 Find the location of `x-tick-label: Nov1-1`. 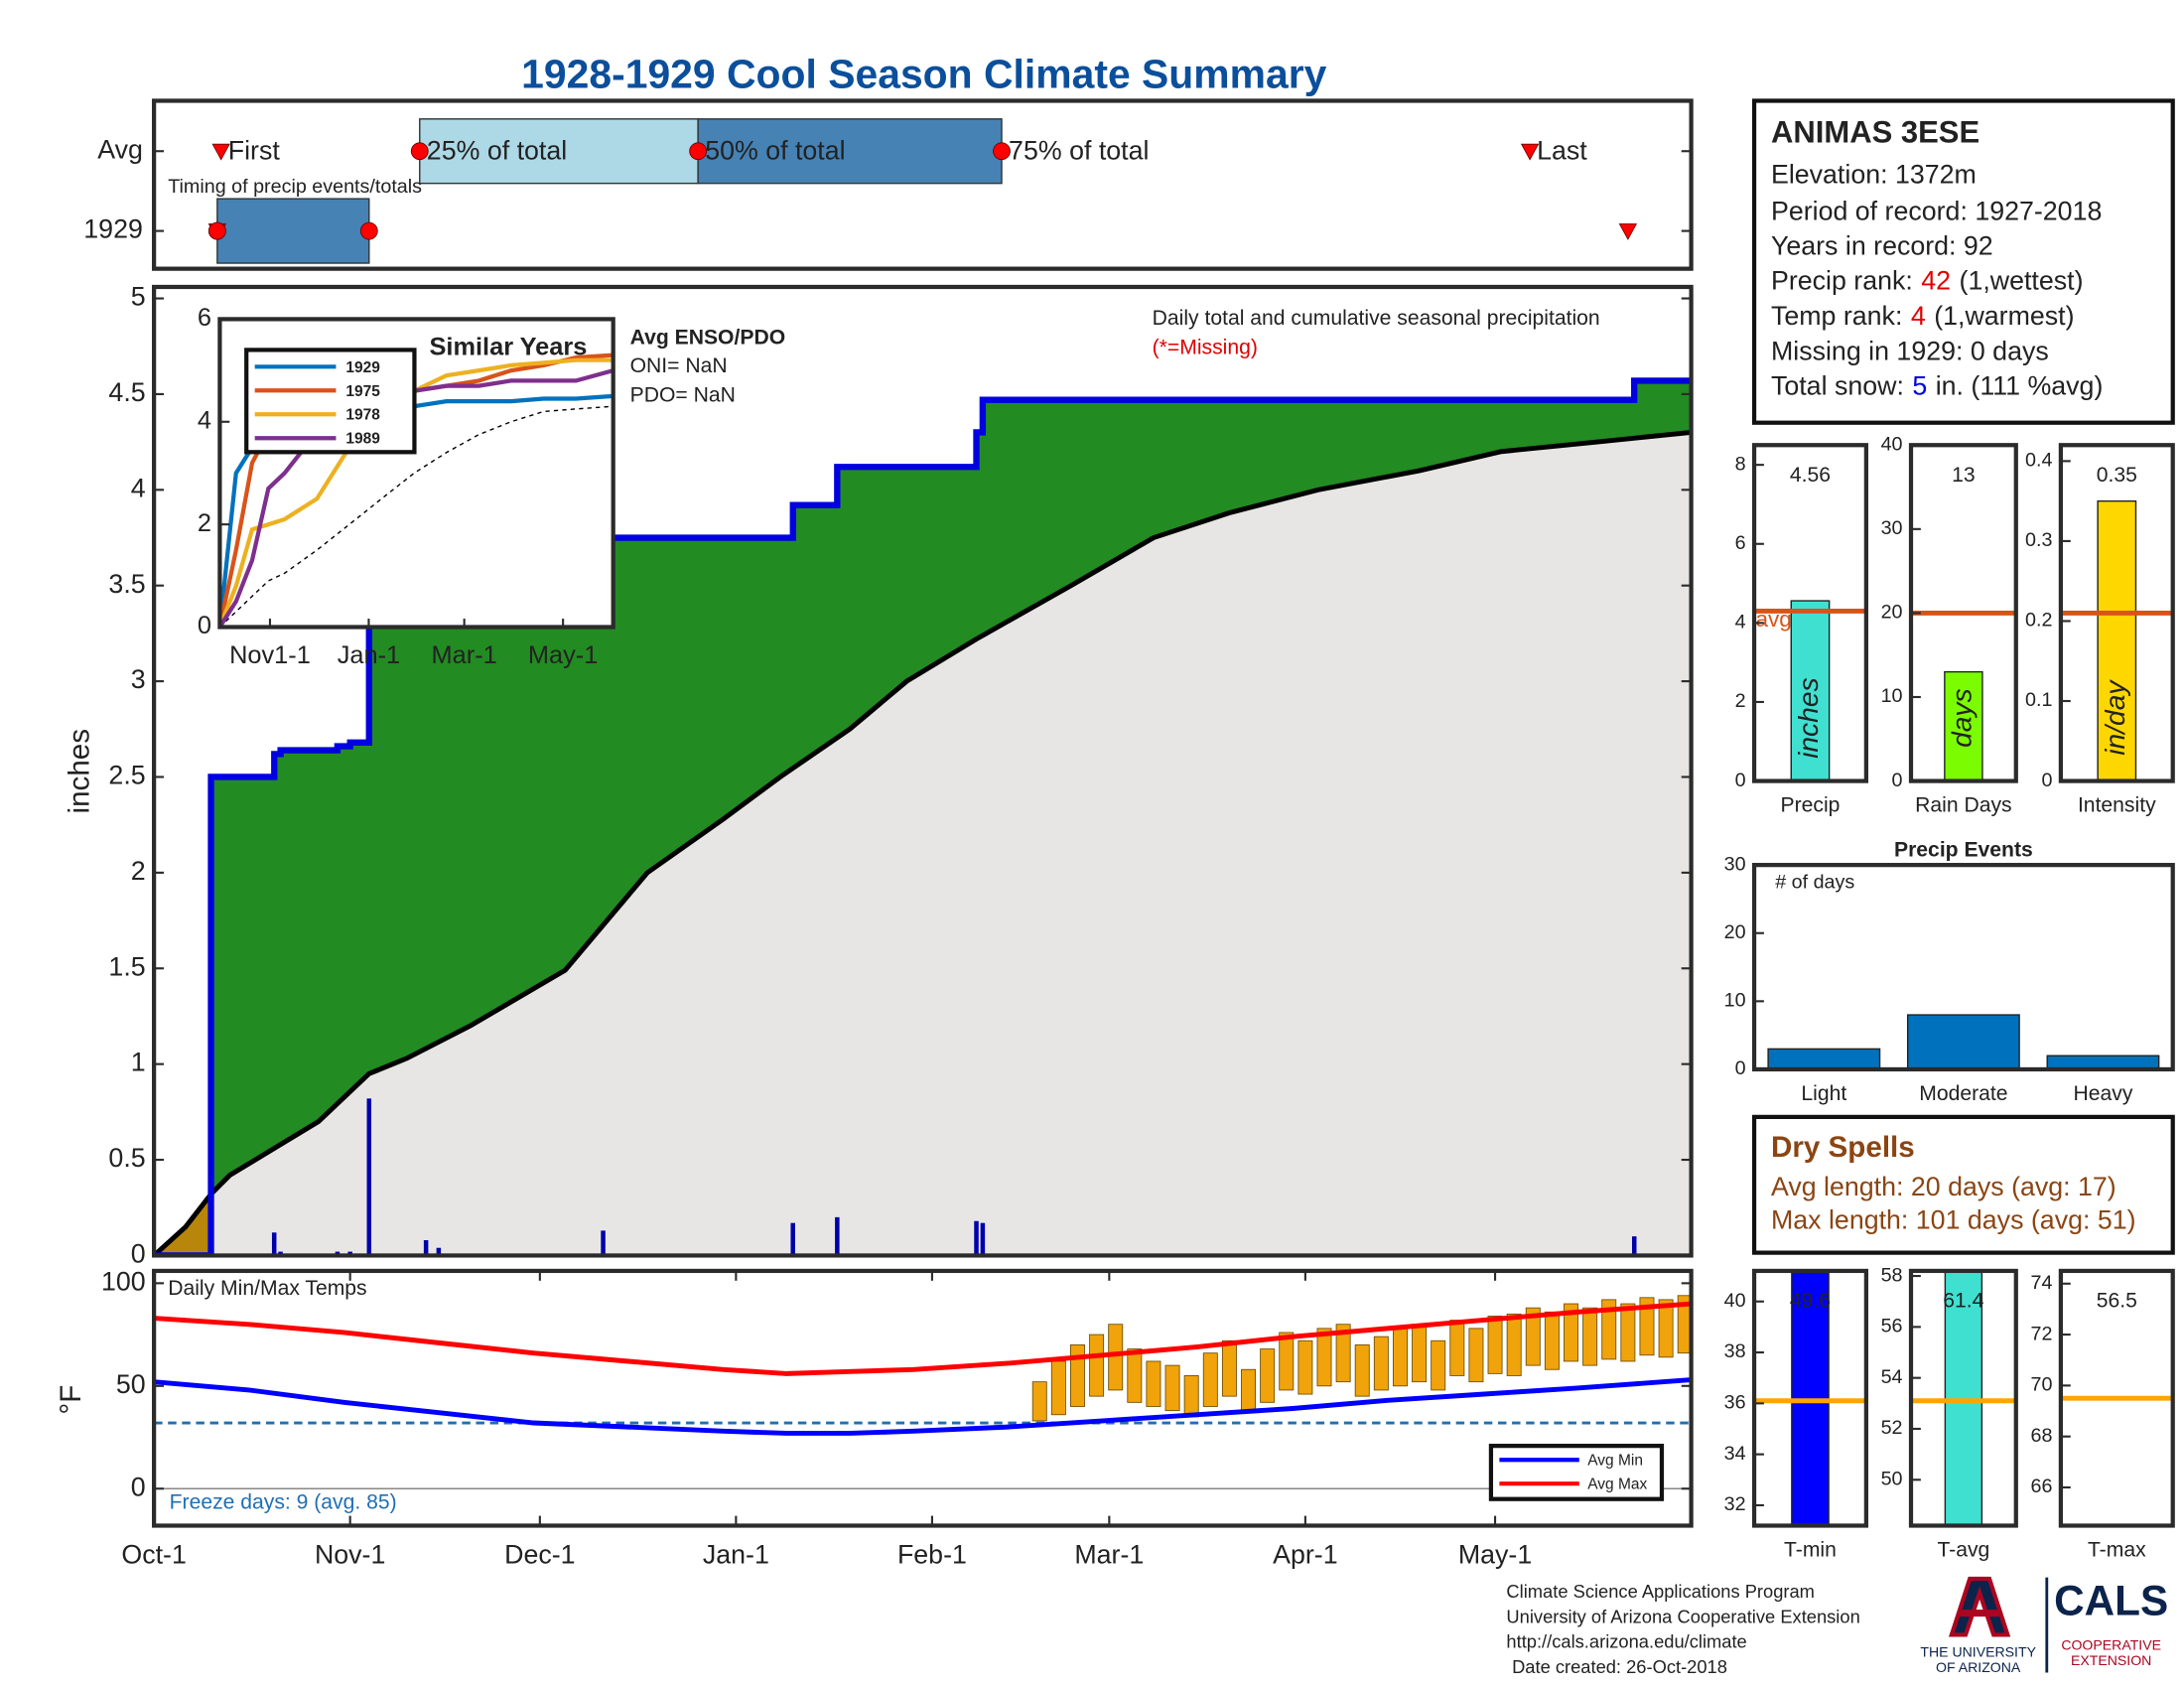

x-tick-label: Nov1-1 is located at coordinates (270, 655).